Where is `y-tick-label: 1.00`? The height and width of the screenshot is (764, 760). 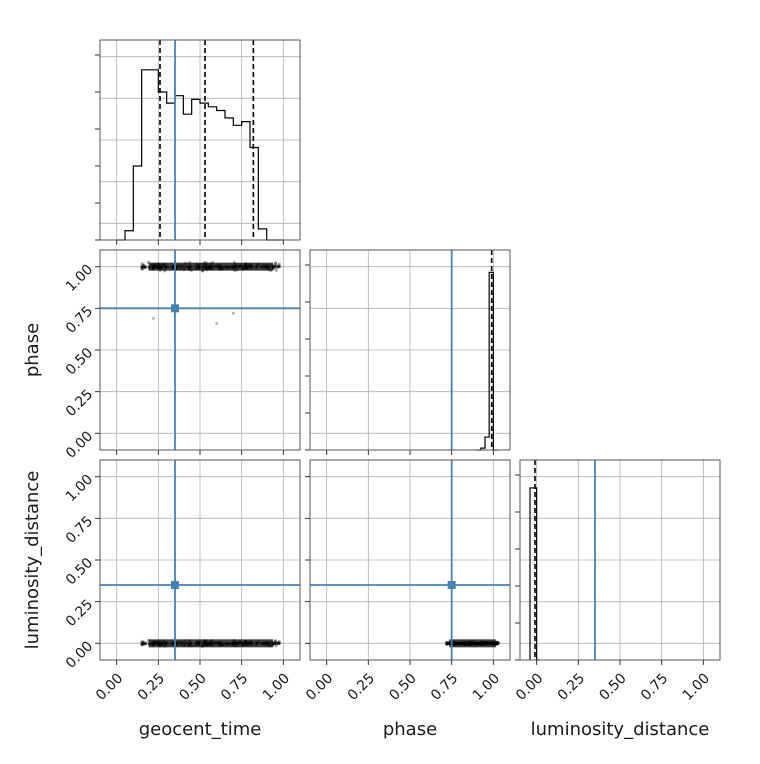 y-tick-label: 1.00 is located at coordinates (79, 278).